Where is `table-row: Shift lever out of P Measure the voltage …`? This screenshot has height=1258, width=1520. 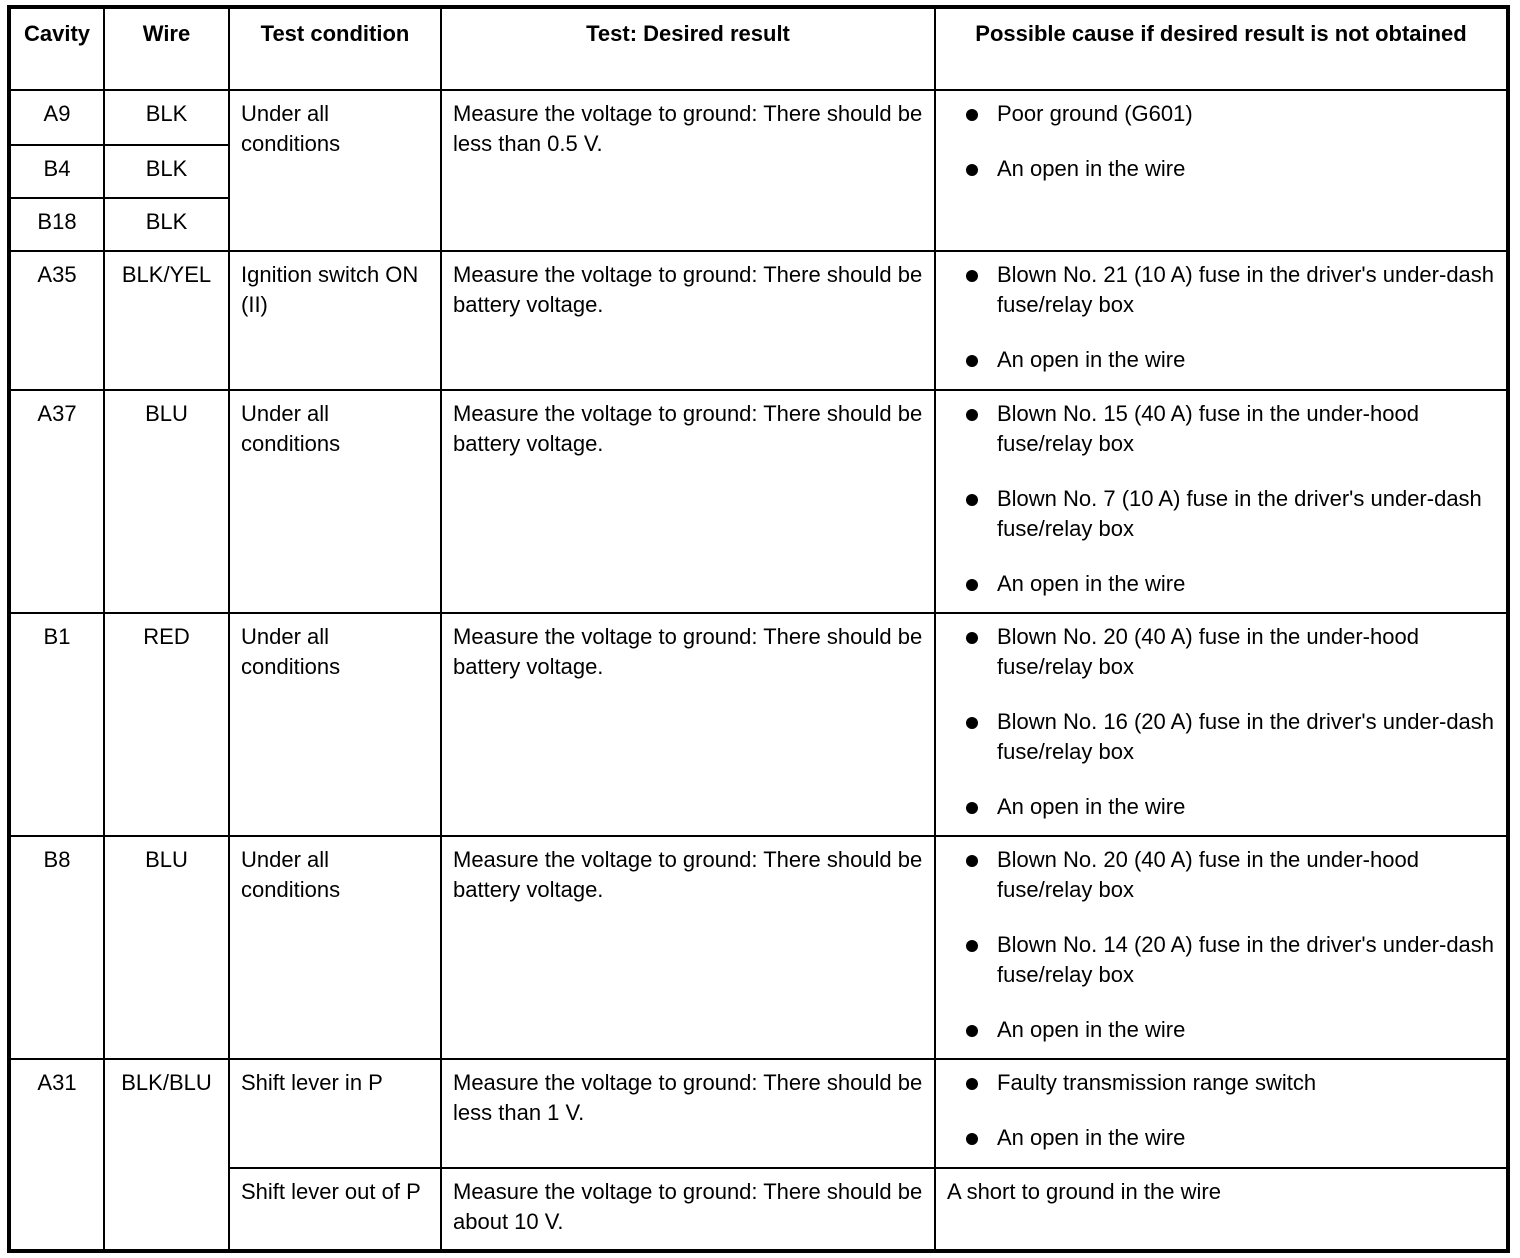 table-row: Shift lever out of P Measure the voltage … is located at coordinates (759, 1209).